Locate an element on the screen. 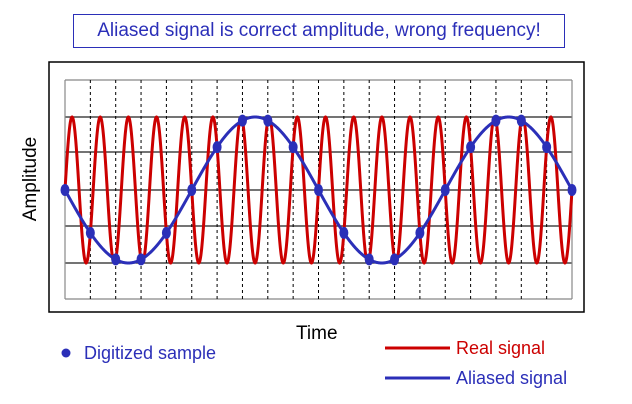 The height and width of the screenshot is (404, 632). legend-sample-label: Digitized sample is located at coordinates (150, 353).